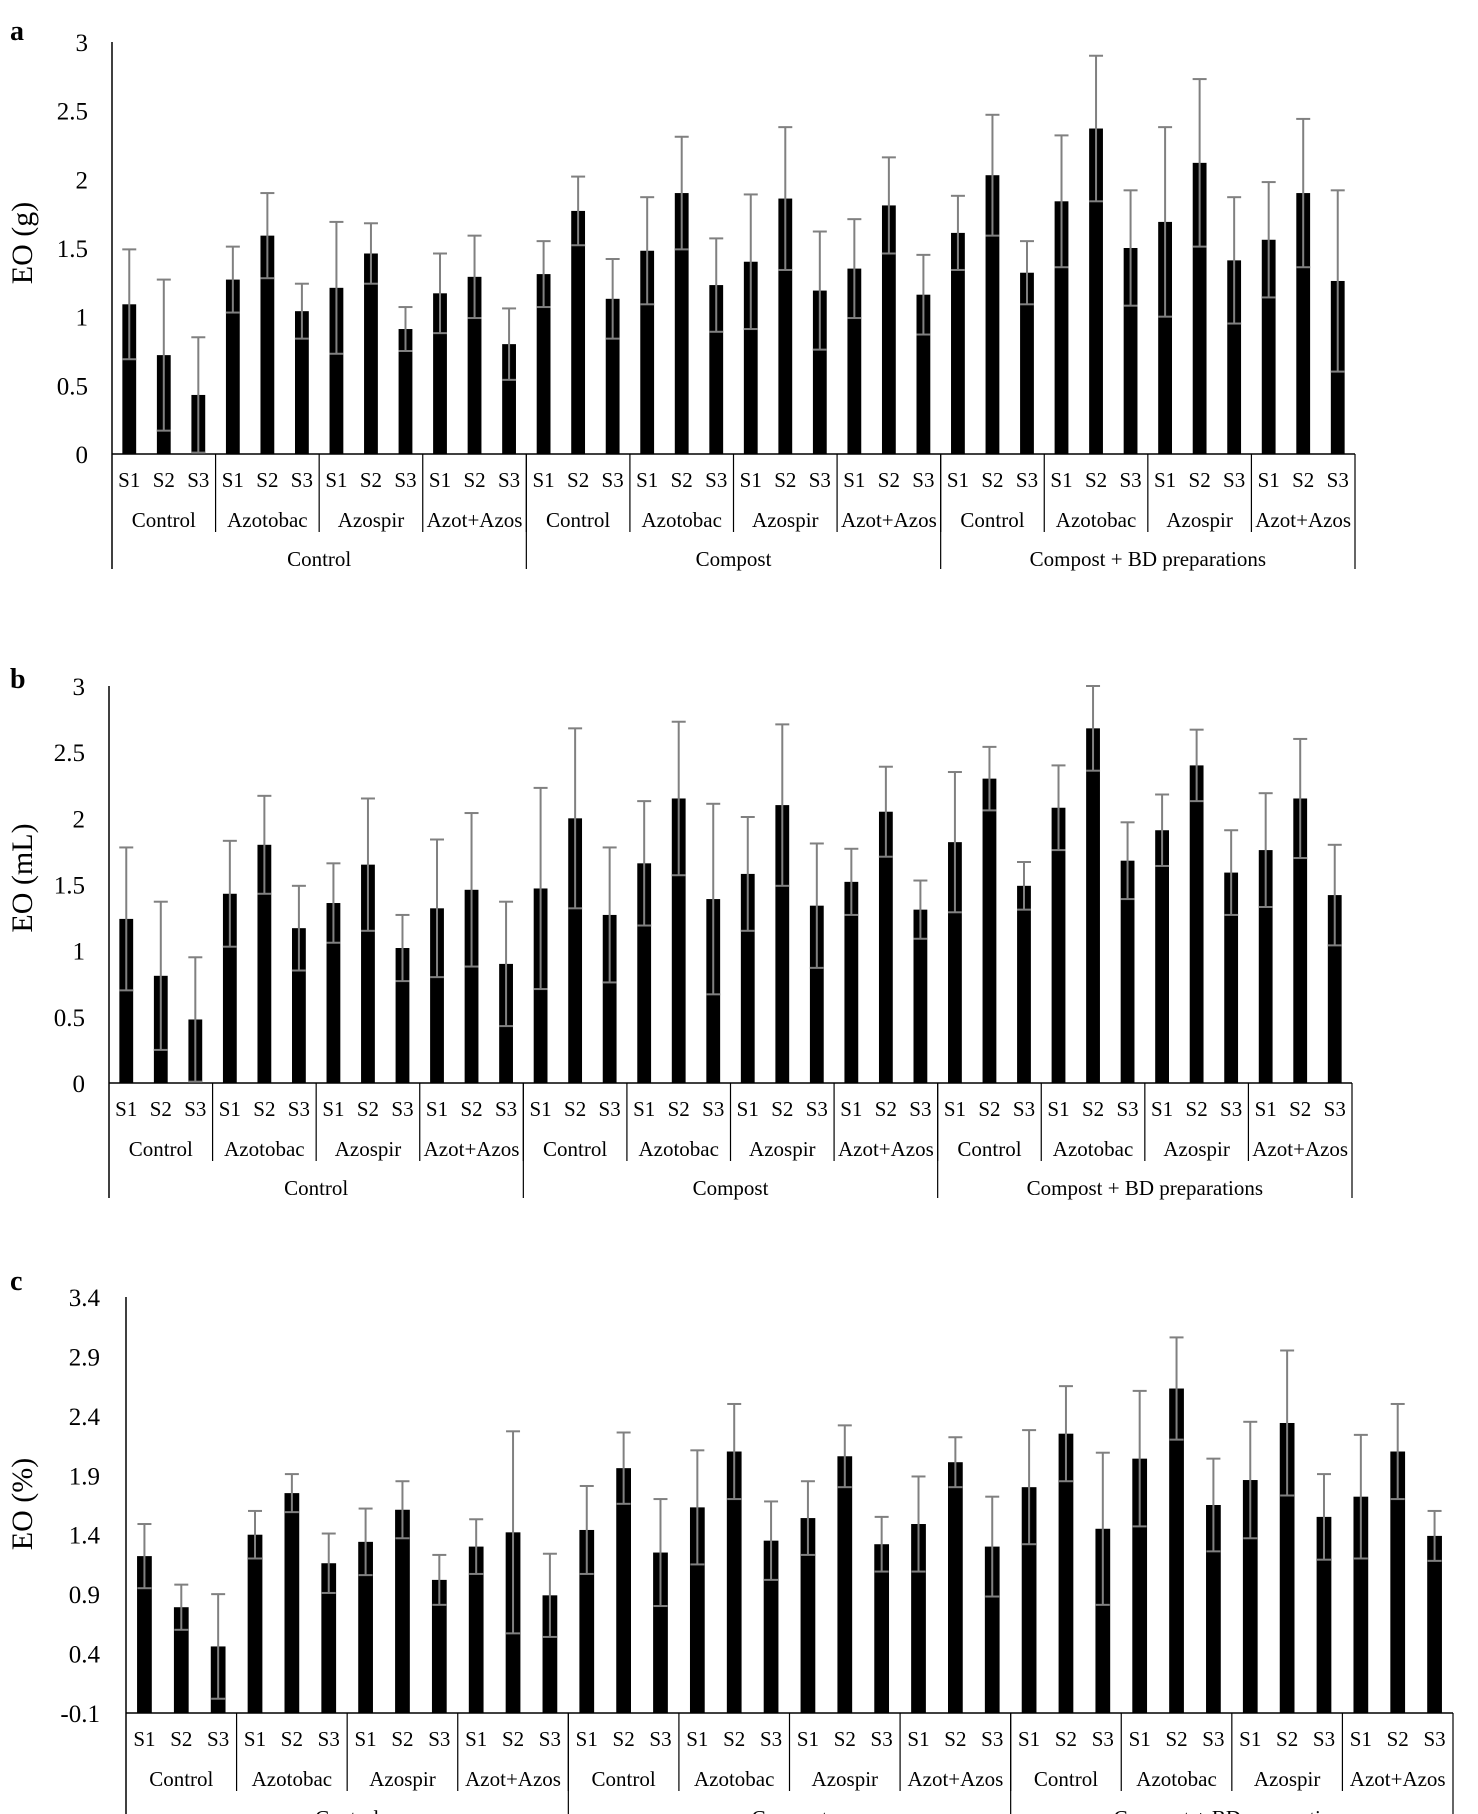  What do you see at coordinates (22, 877) in the screenshot?
I see `y-axis-label: EO (mL)` at bounding box center [22, 877].